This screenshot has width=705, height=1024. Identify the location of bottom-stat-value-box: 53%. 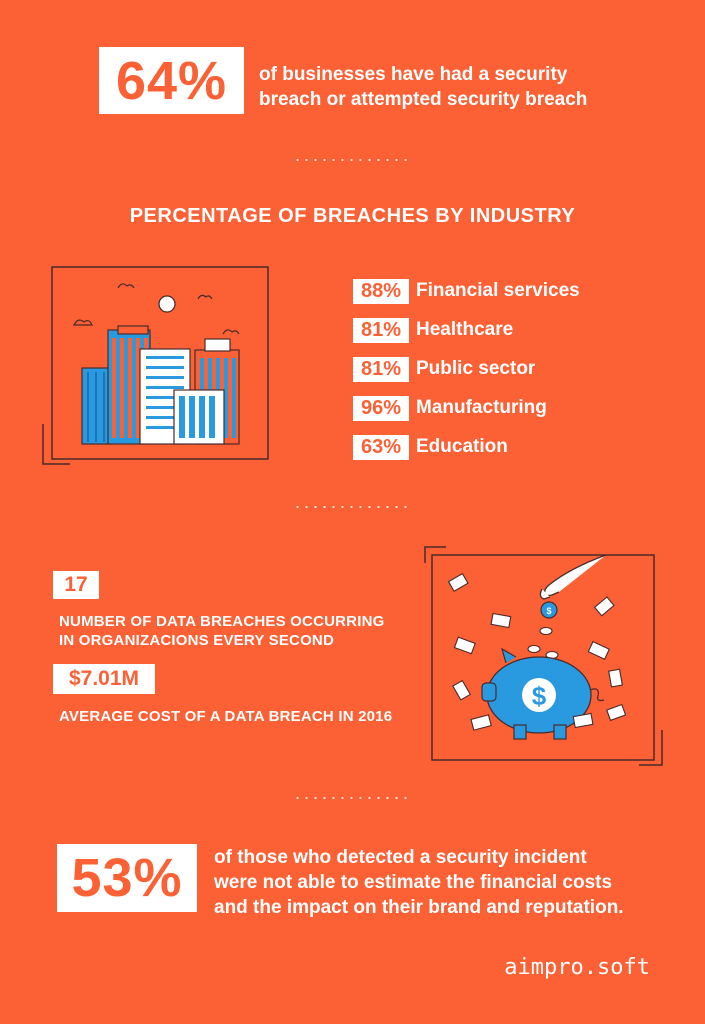
(127, 878).